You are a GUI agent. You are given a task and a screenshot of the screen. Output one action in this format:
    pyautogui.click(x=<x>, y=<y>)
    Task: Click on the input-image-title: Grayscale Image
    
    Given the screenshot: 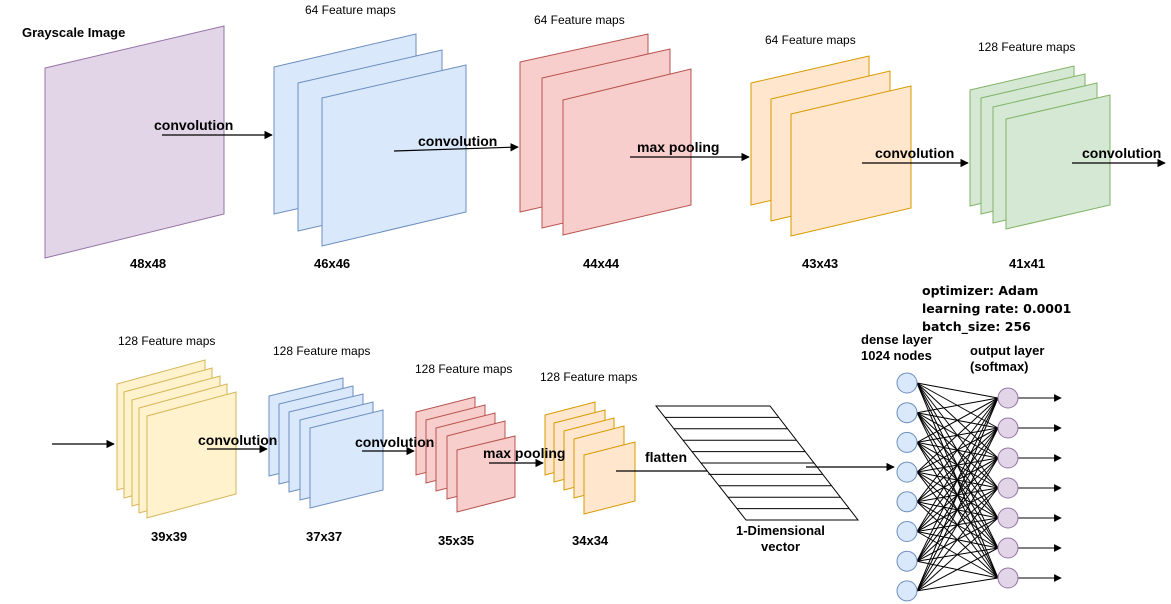 What is the action you would take?
    pyautogui.click(x=73, y=32)
    